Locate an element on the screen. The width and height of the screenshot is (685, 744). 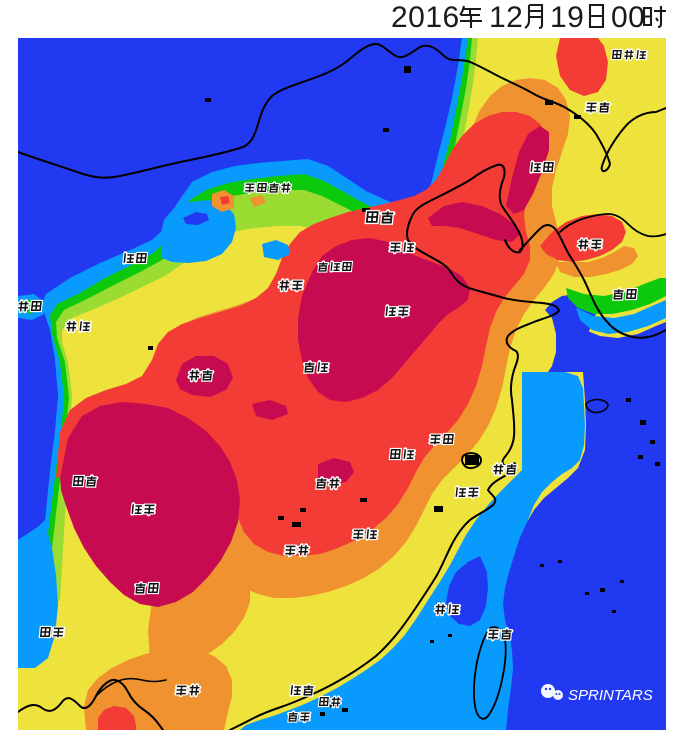
svg-text: 00 is located at coordinates (628, 17).